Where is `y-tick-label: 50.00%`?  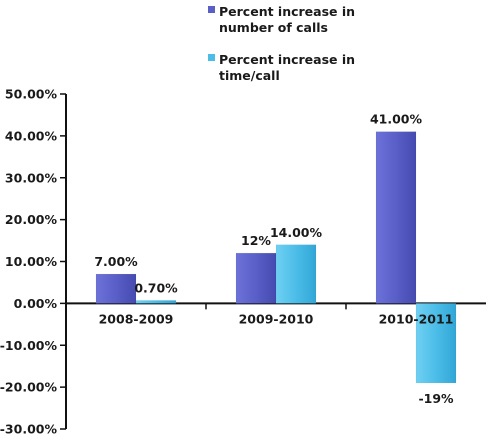
y-tick-label: 50.00% is located at coordinates (31, 94).